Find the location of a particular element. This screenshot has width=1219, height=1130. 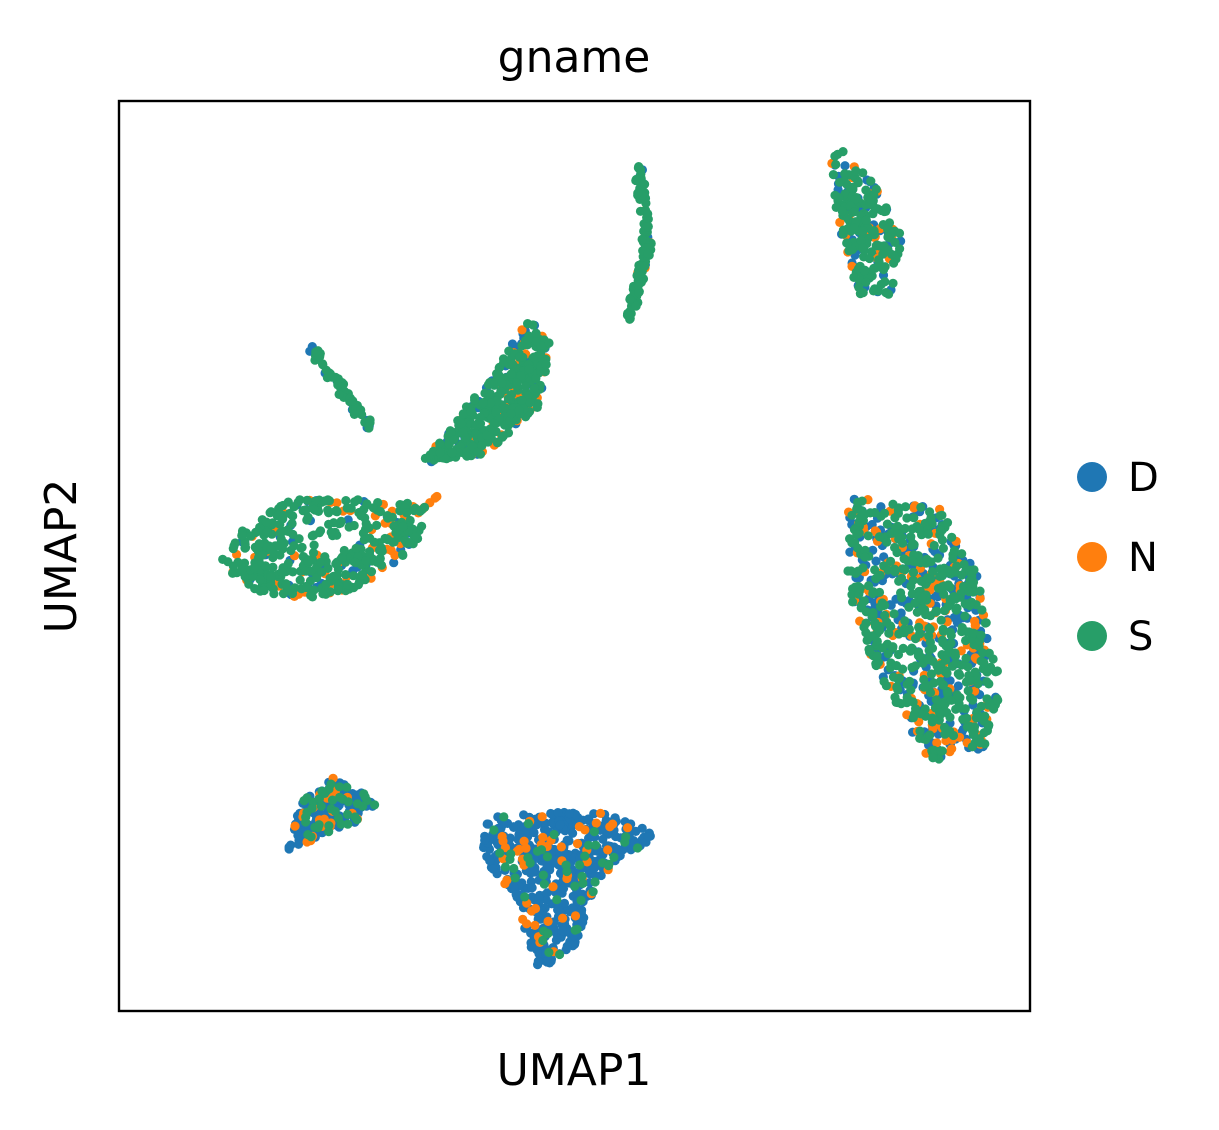

scatter-point-N-bottom-left is located at coordinates (295, 826).